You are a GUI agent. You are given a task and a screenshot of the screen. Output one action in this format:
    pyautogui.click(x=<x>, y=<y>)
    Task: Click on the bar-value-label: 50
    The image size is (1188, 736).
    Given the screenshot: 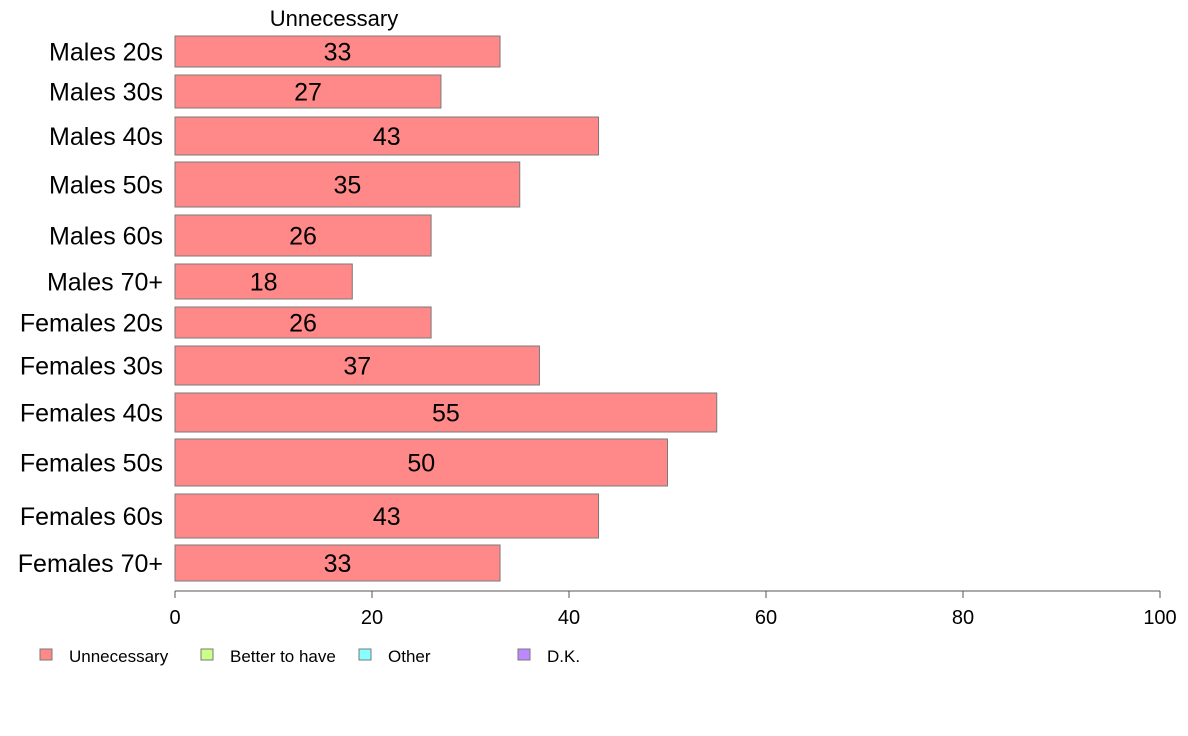 What is the action you would take?
    pyautogui.click(x=421, y=464)
    